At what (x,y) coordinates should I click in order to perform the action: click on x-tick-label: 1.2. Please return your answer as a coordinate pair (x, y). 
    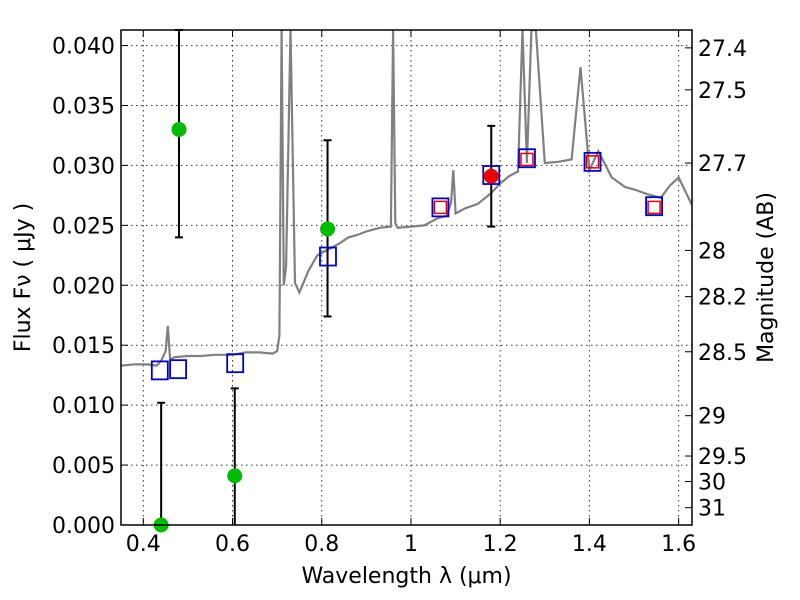
    Looking at the image, I should click on (500, 544).